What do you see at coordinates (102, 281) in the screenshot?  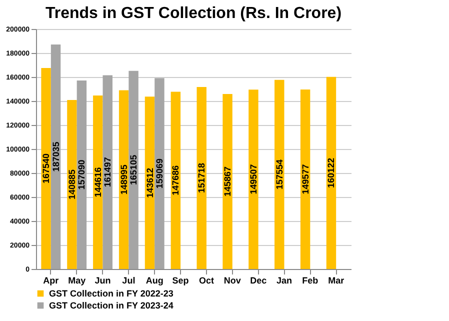 I see `x-tick-label: Jun` at bounding box center [102, 281].